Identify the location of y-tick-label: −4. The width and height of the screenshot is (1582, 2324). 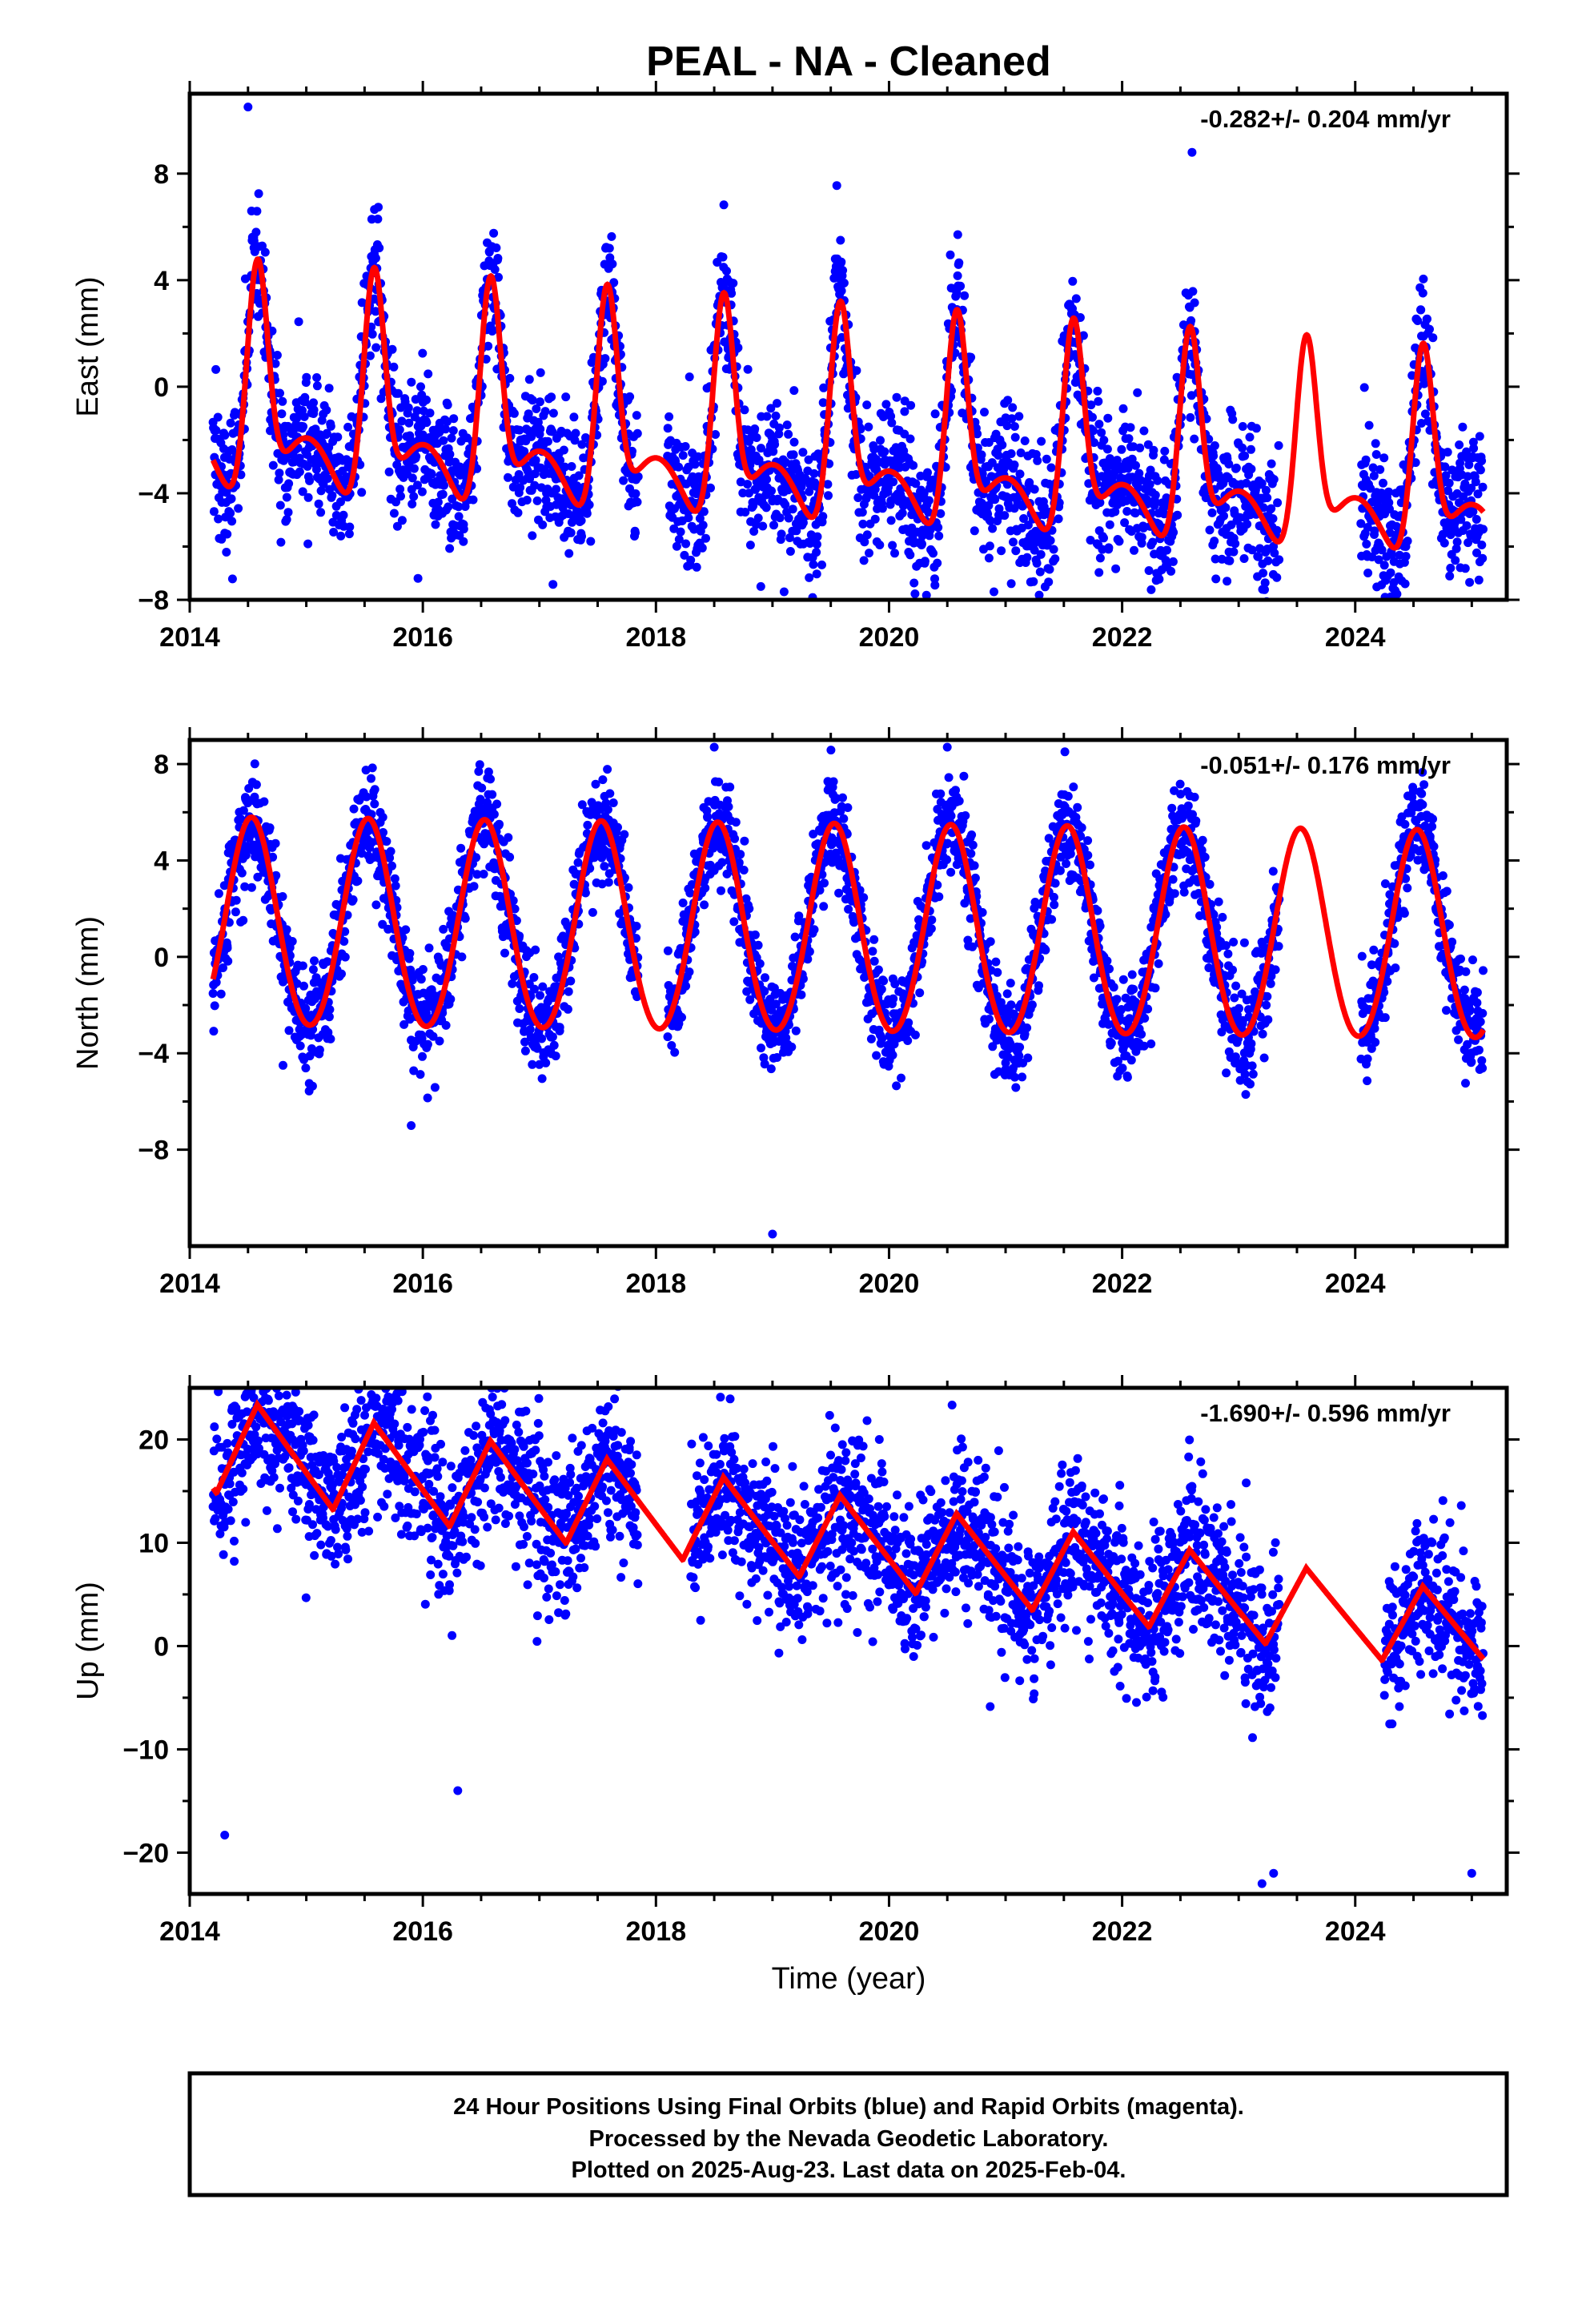
(154, 494).